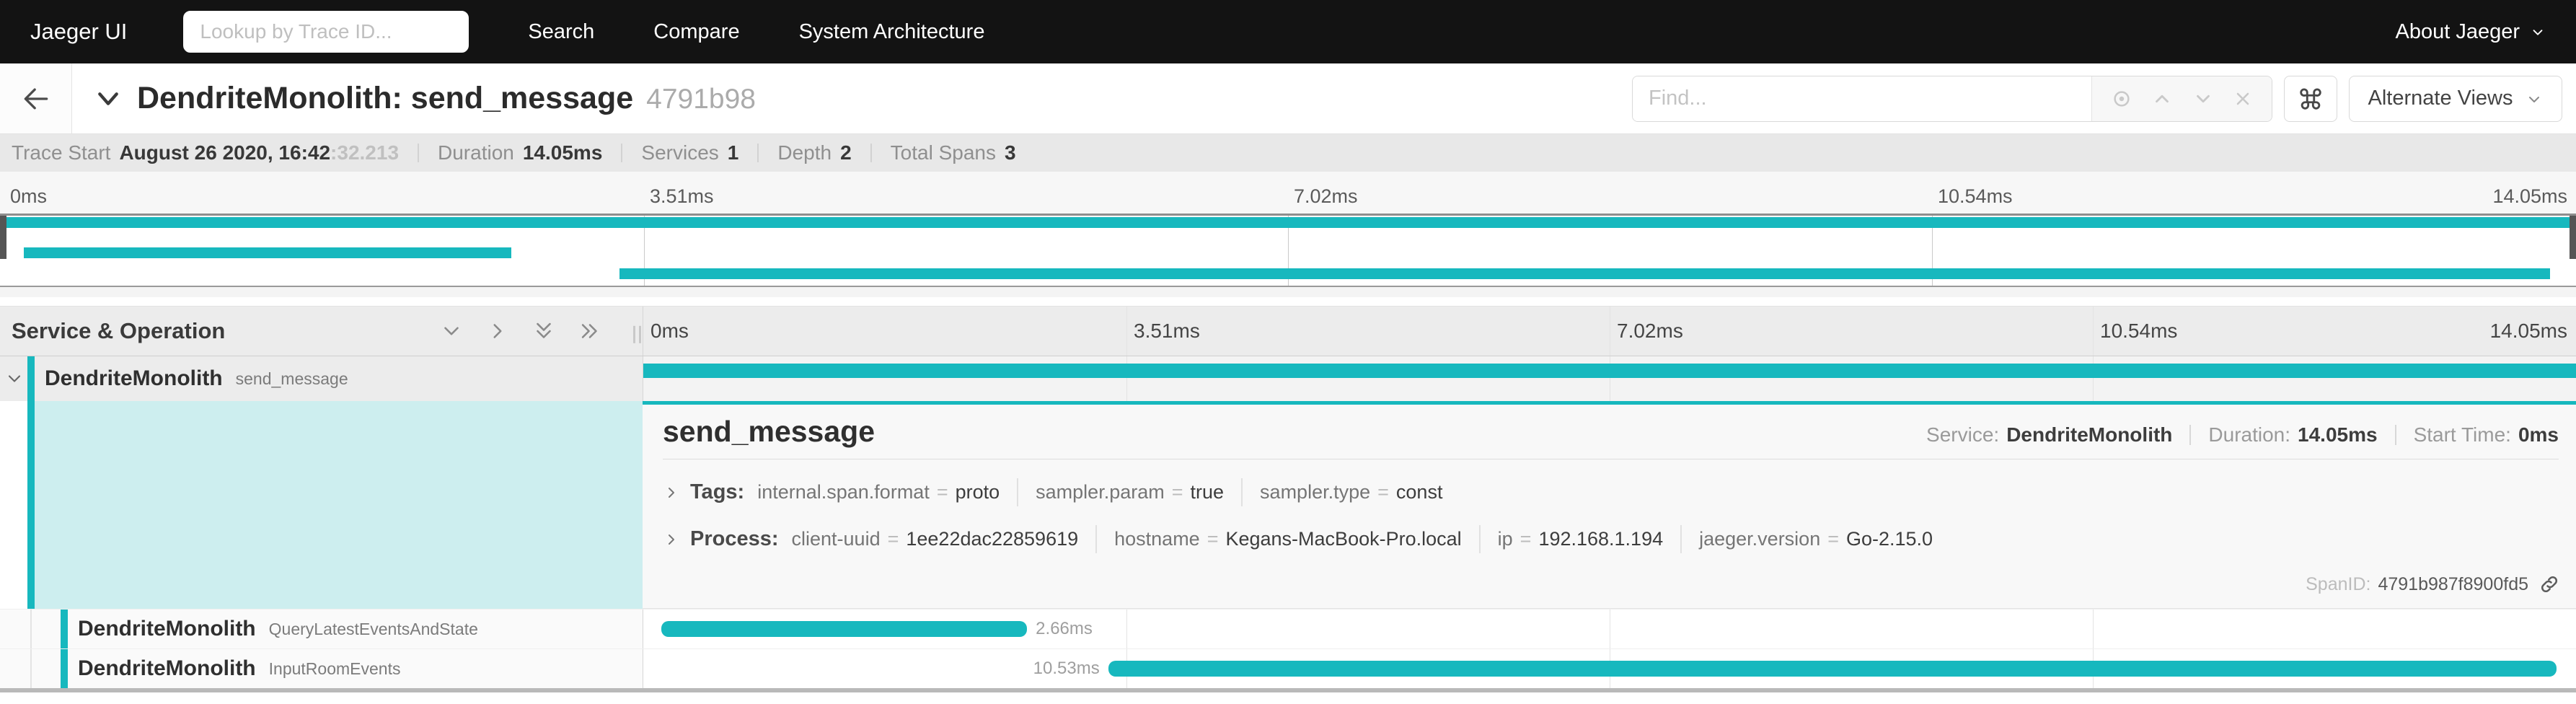 The height and width of the screenshot is (704, 2576). Describe the element at coordinates (2338, 583) in the screenshot. I see `span-id-label: SpanID:` at that location.